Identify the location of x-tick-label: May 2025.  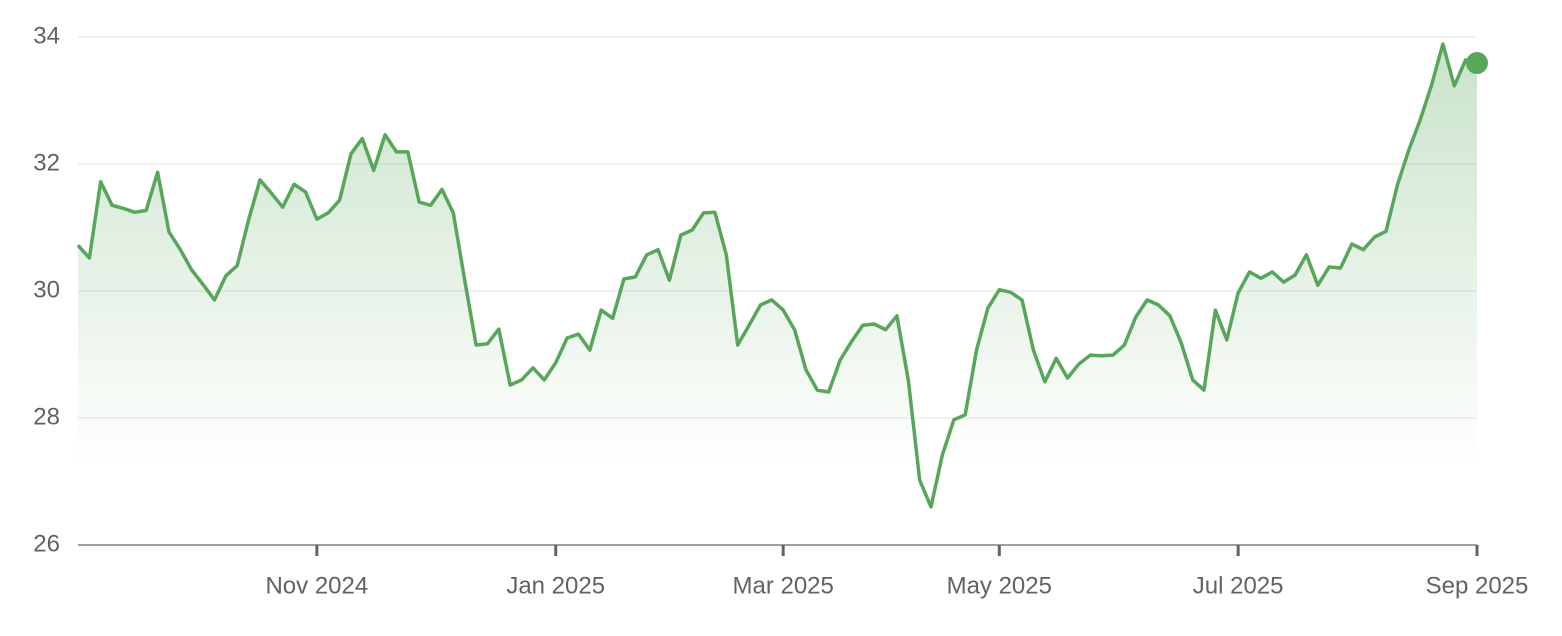
(999, 585).